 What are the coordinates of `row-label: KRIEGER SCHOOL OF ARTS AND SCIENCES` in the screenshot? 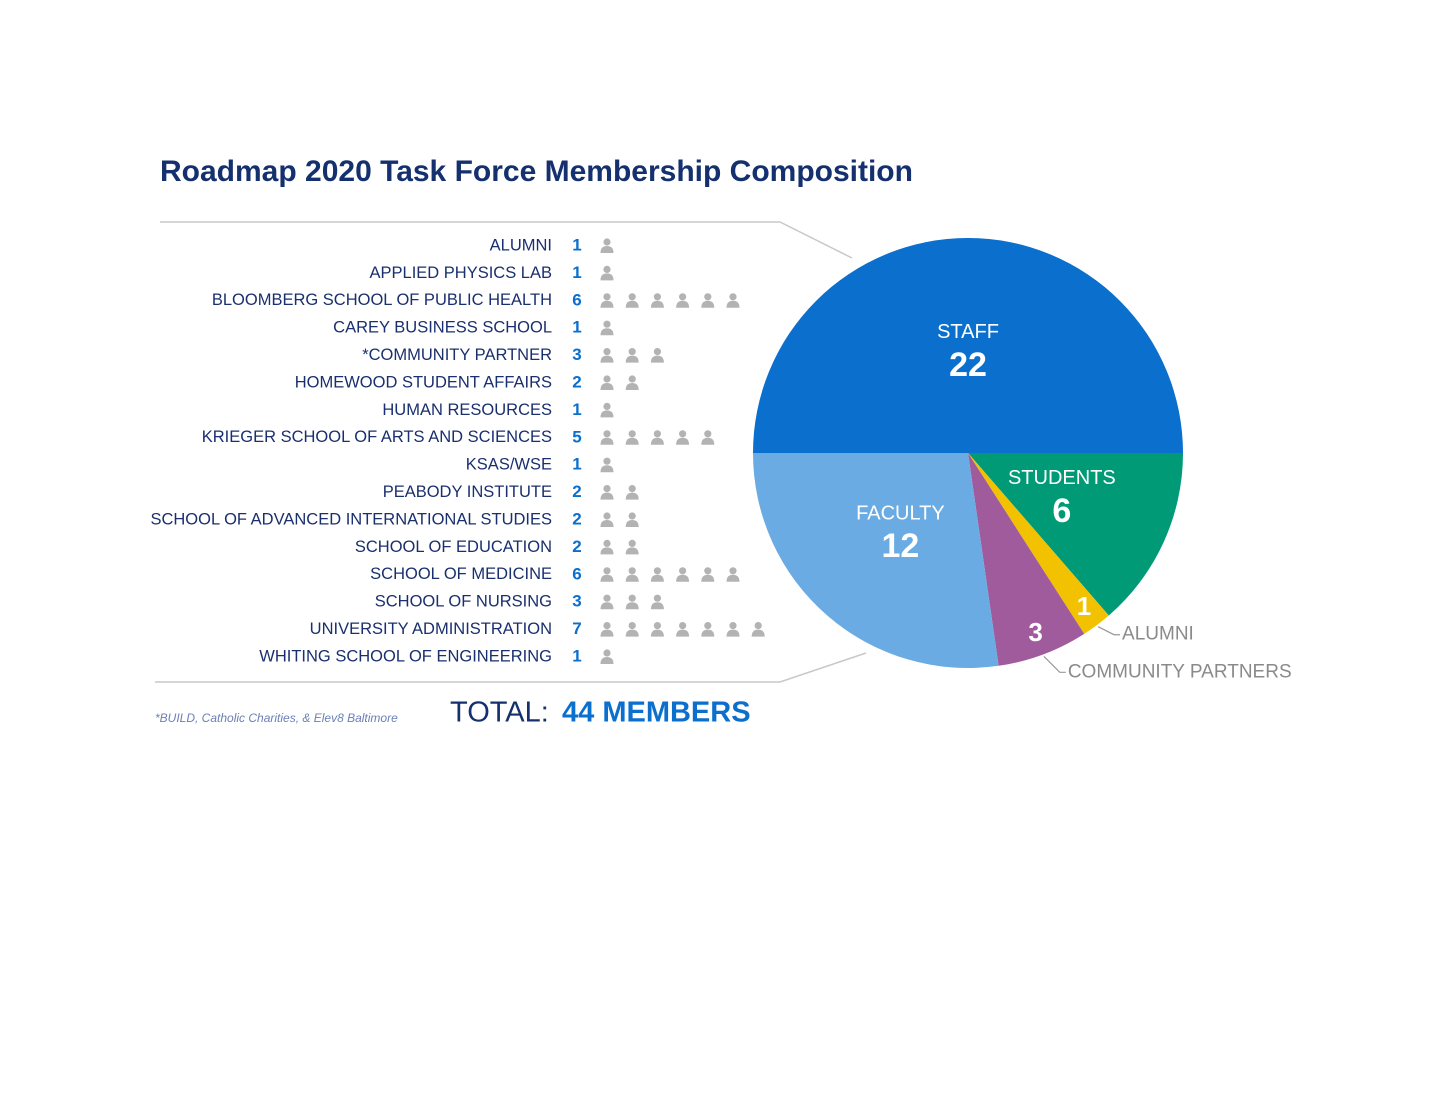 It's located at (377, 437).